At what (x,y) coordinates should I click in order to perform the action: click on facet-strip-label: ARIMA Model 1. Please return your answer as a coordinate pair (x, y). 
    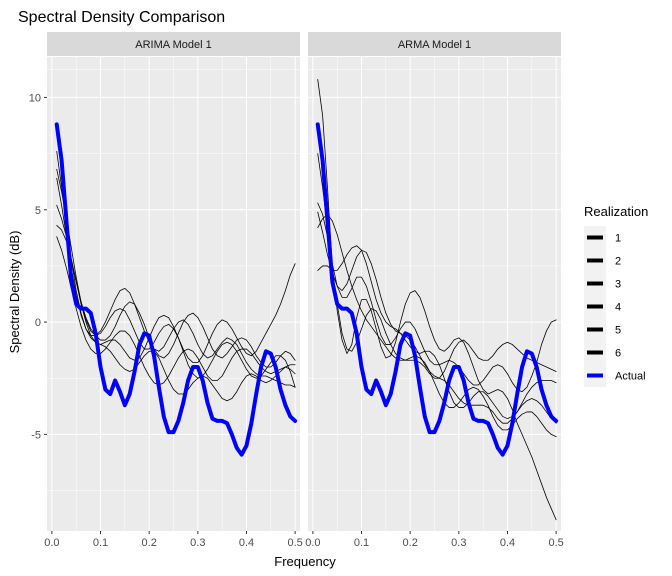
    Looking at the image, I should click on (173, 45).